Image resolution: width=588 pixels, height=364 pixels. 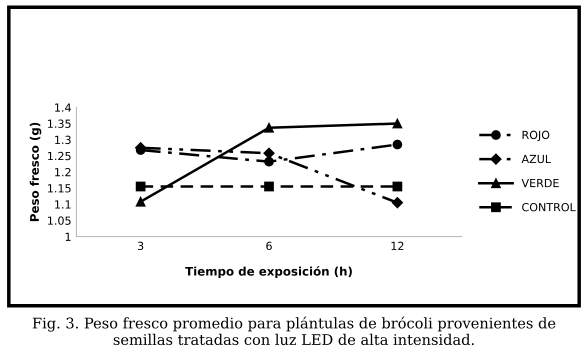 What do you see at coordinates (536, 136) in the screenshot?
I see `legend-label: ROJO` at bounding box center [536, 136].